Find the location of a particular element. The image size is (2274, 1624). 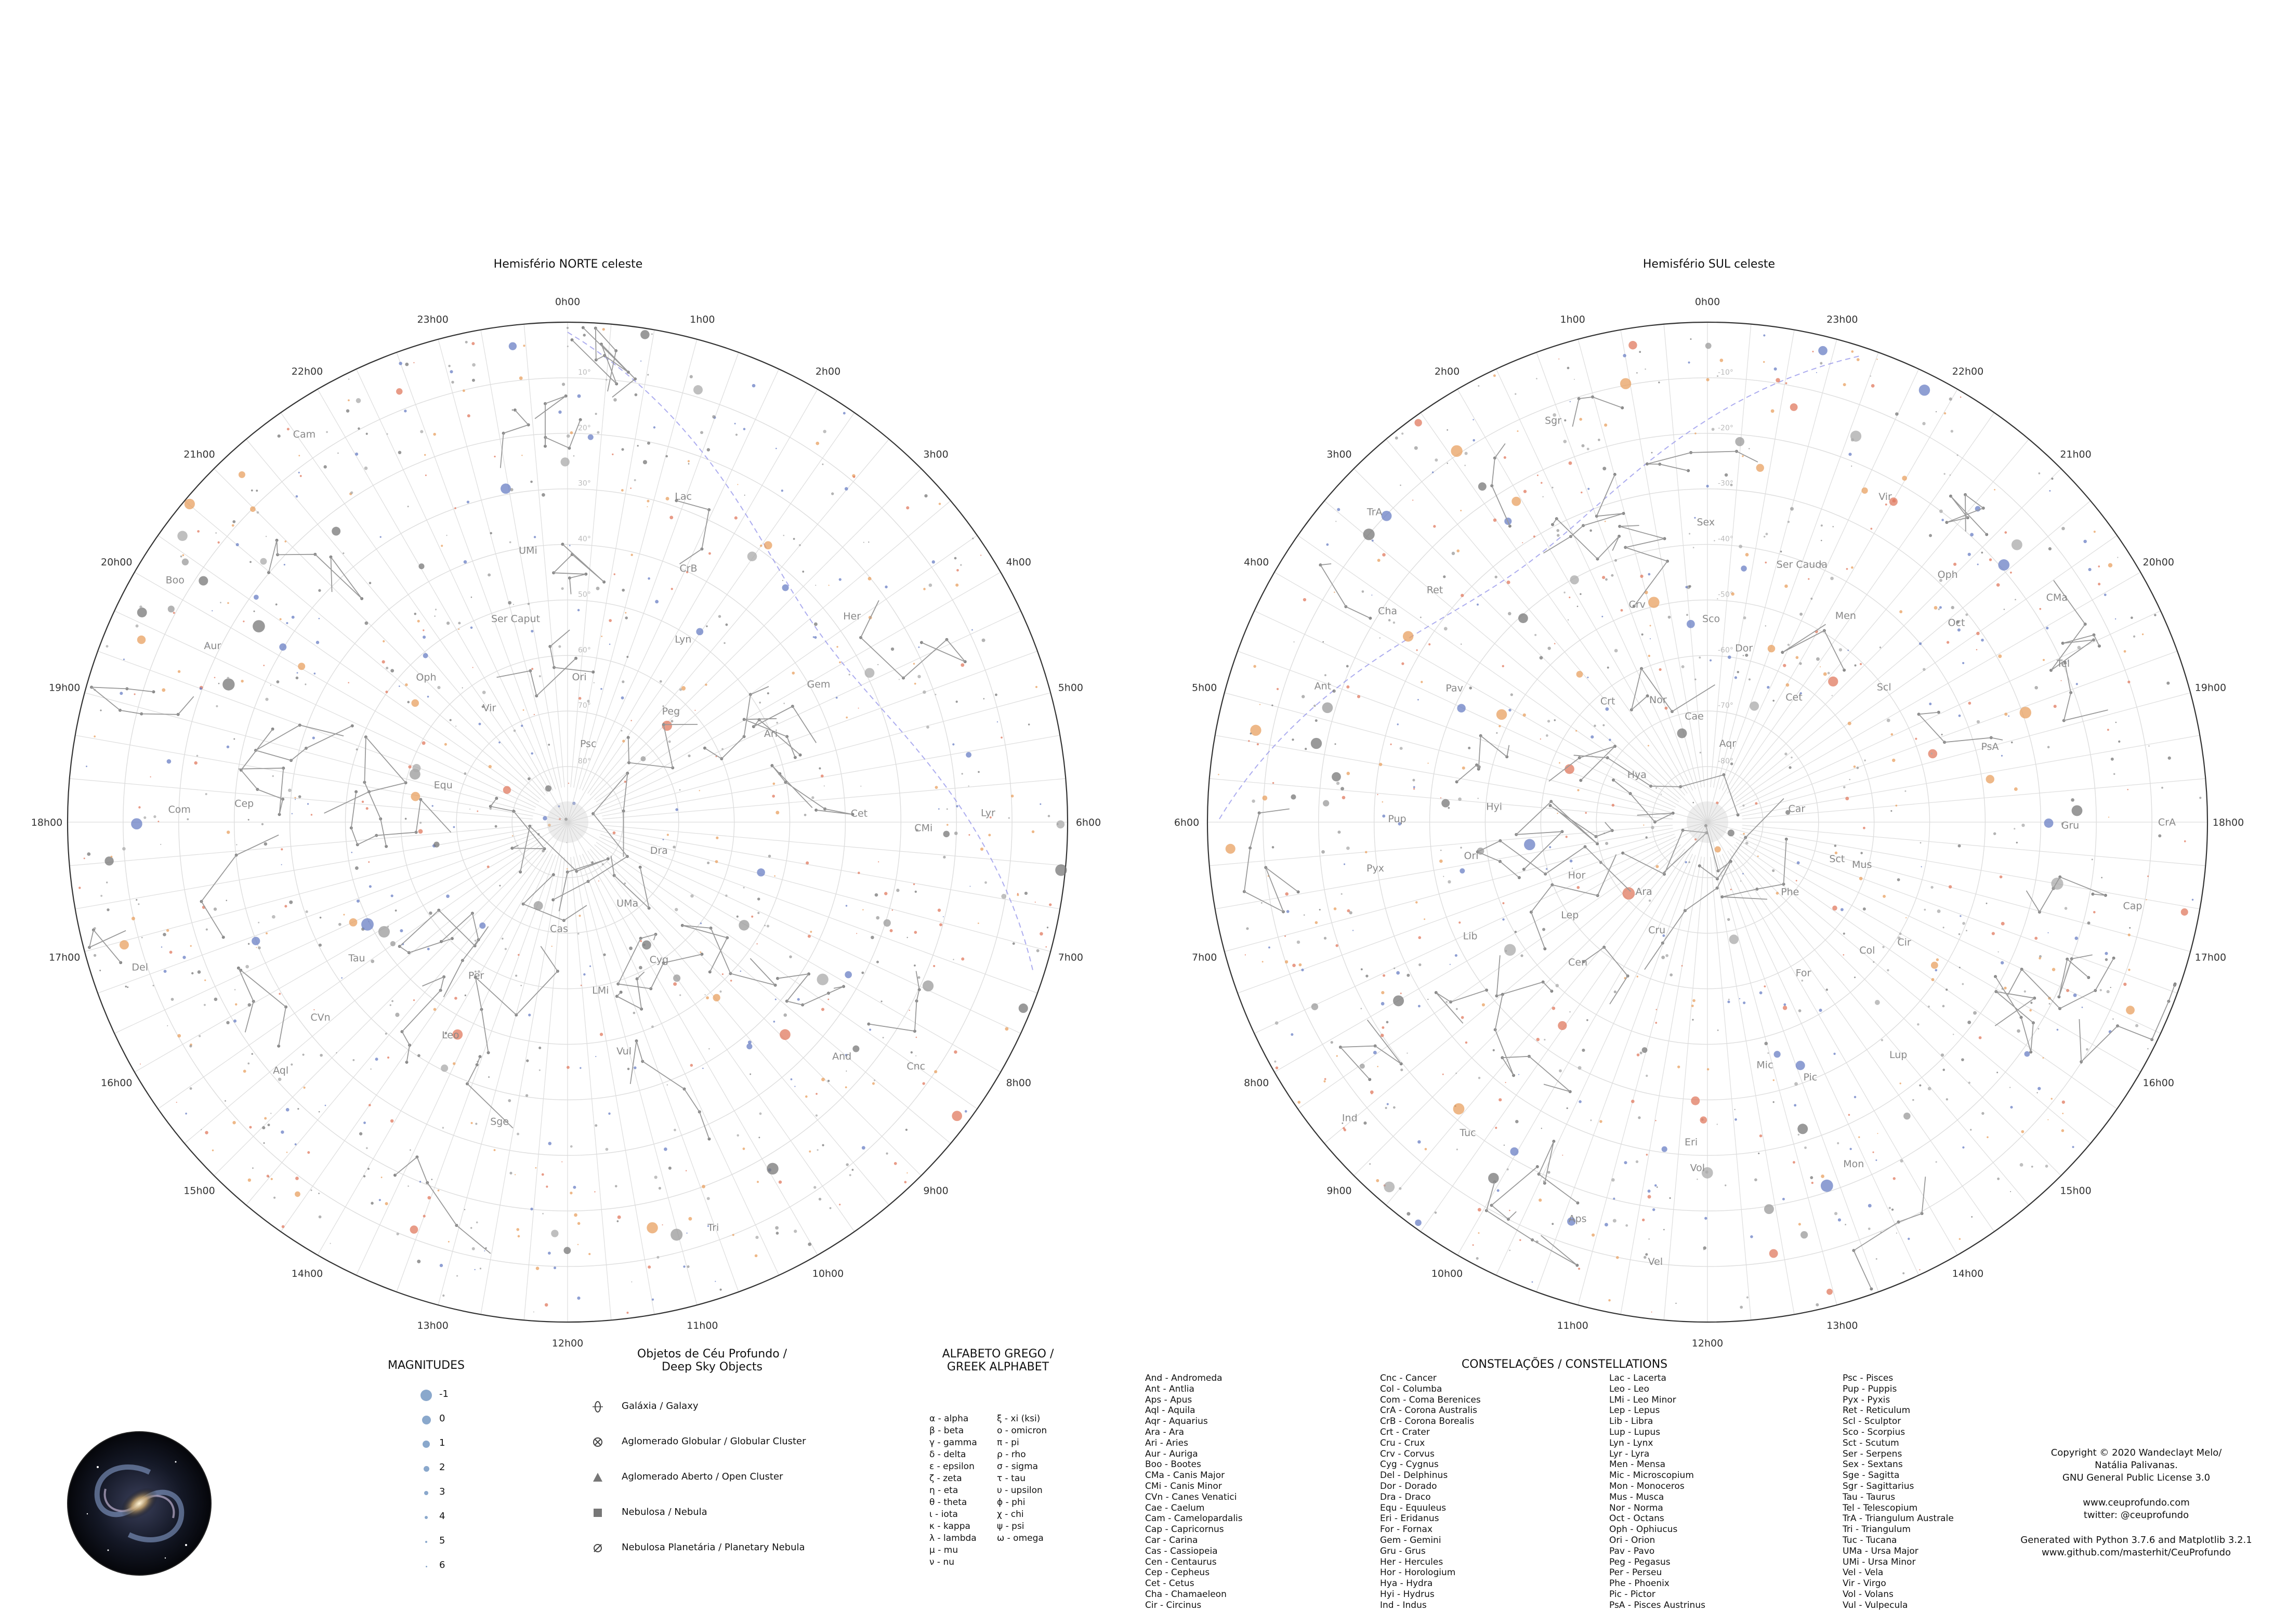

open-cluster-icon is located at coordinates (597, 1478).